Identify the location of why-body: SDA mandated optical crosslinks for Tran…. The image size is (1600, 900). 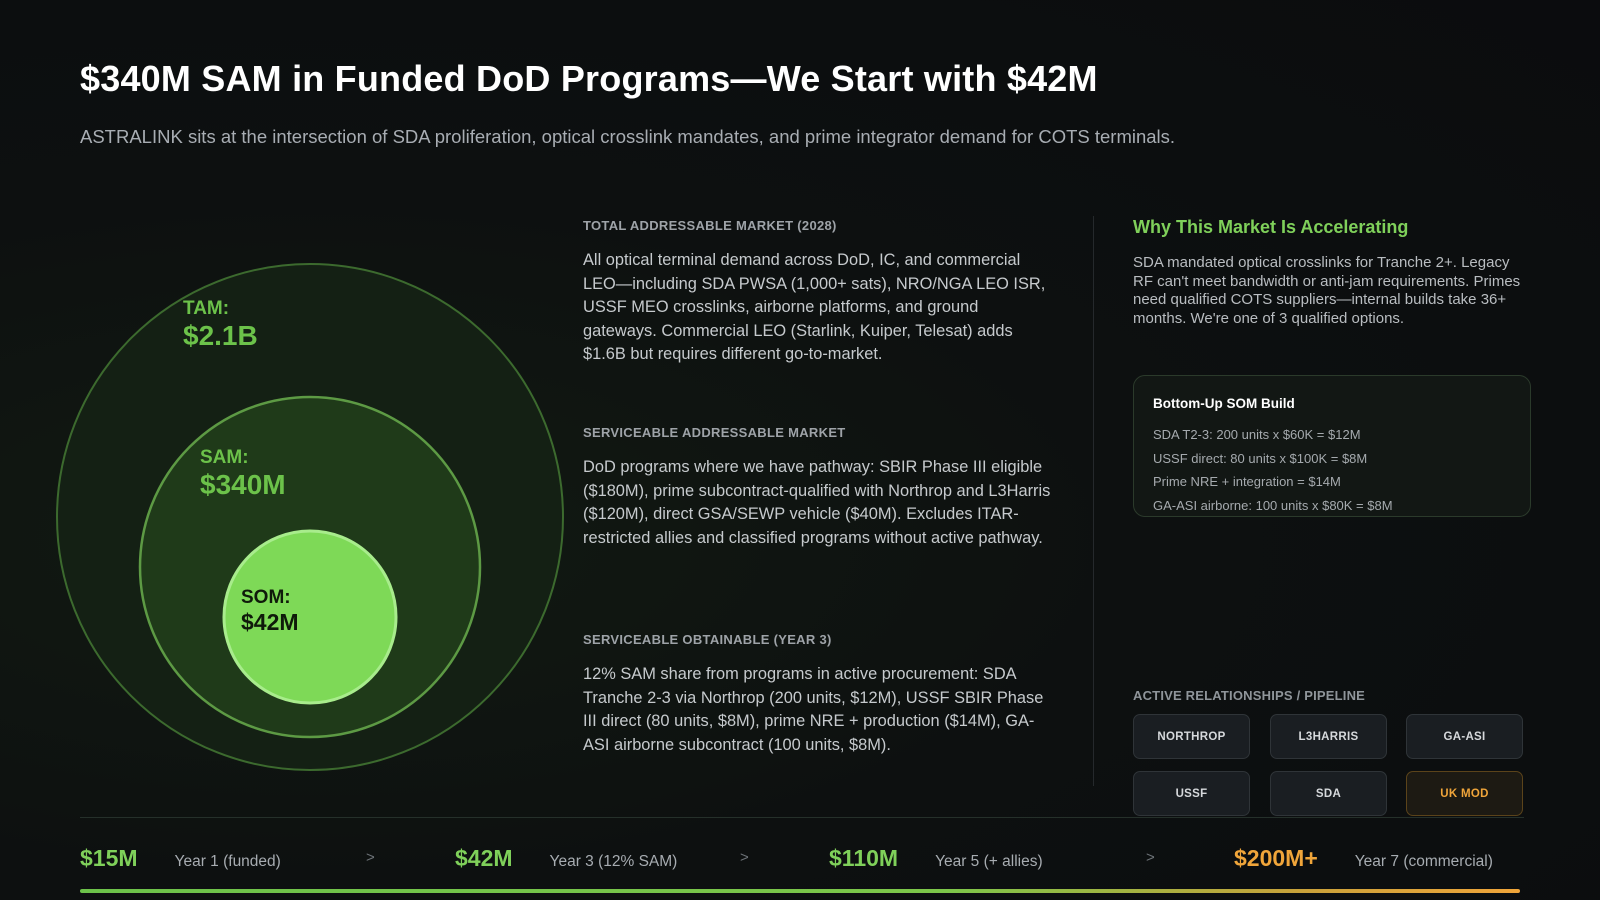
(1327, 290).